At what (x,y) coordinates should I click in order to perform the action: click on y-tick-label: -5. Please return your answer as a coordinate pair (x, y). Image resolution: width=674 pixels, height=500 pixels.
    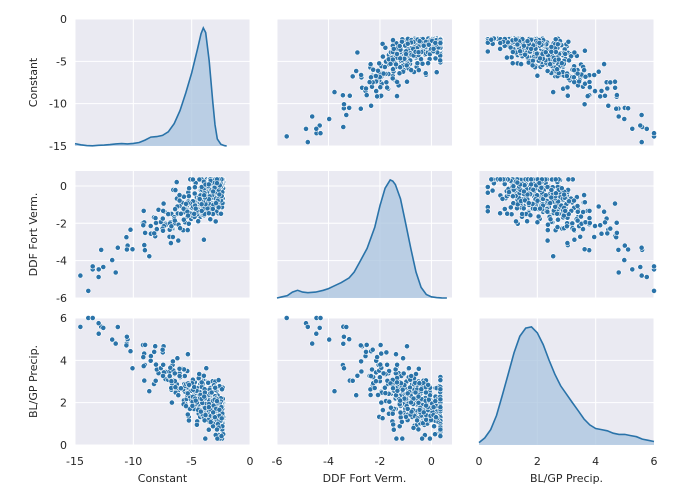
    Looking at the image, I should click on (61, 61).